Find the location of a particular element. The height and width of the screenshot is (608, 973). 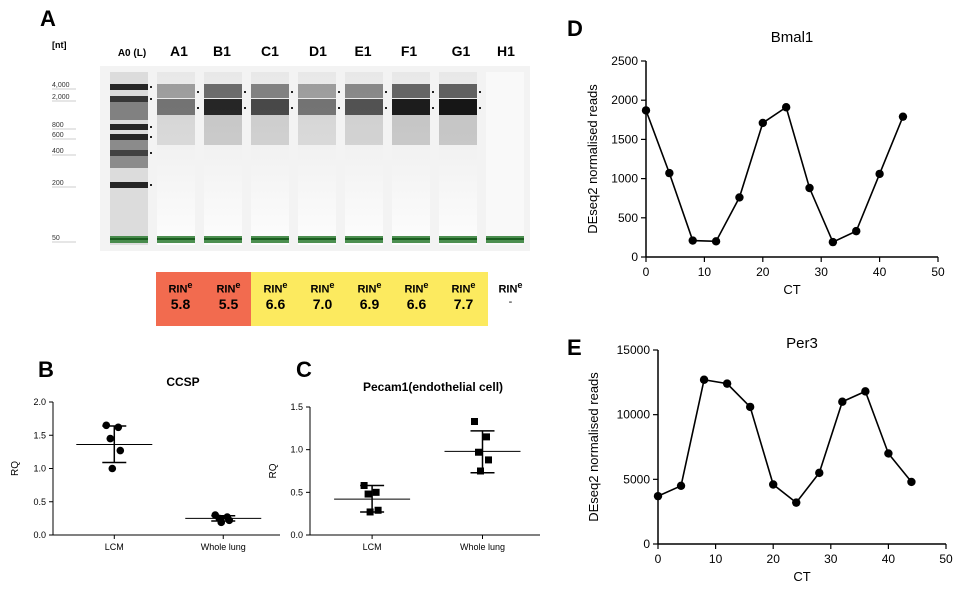

gel-lane-label: H1 is located at coordinates (506, 51).